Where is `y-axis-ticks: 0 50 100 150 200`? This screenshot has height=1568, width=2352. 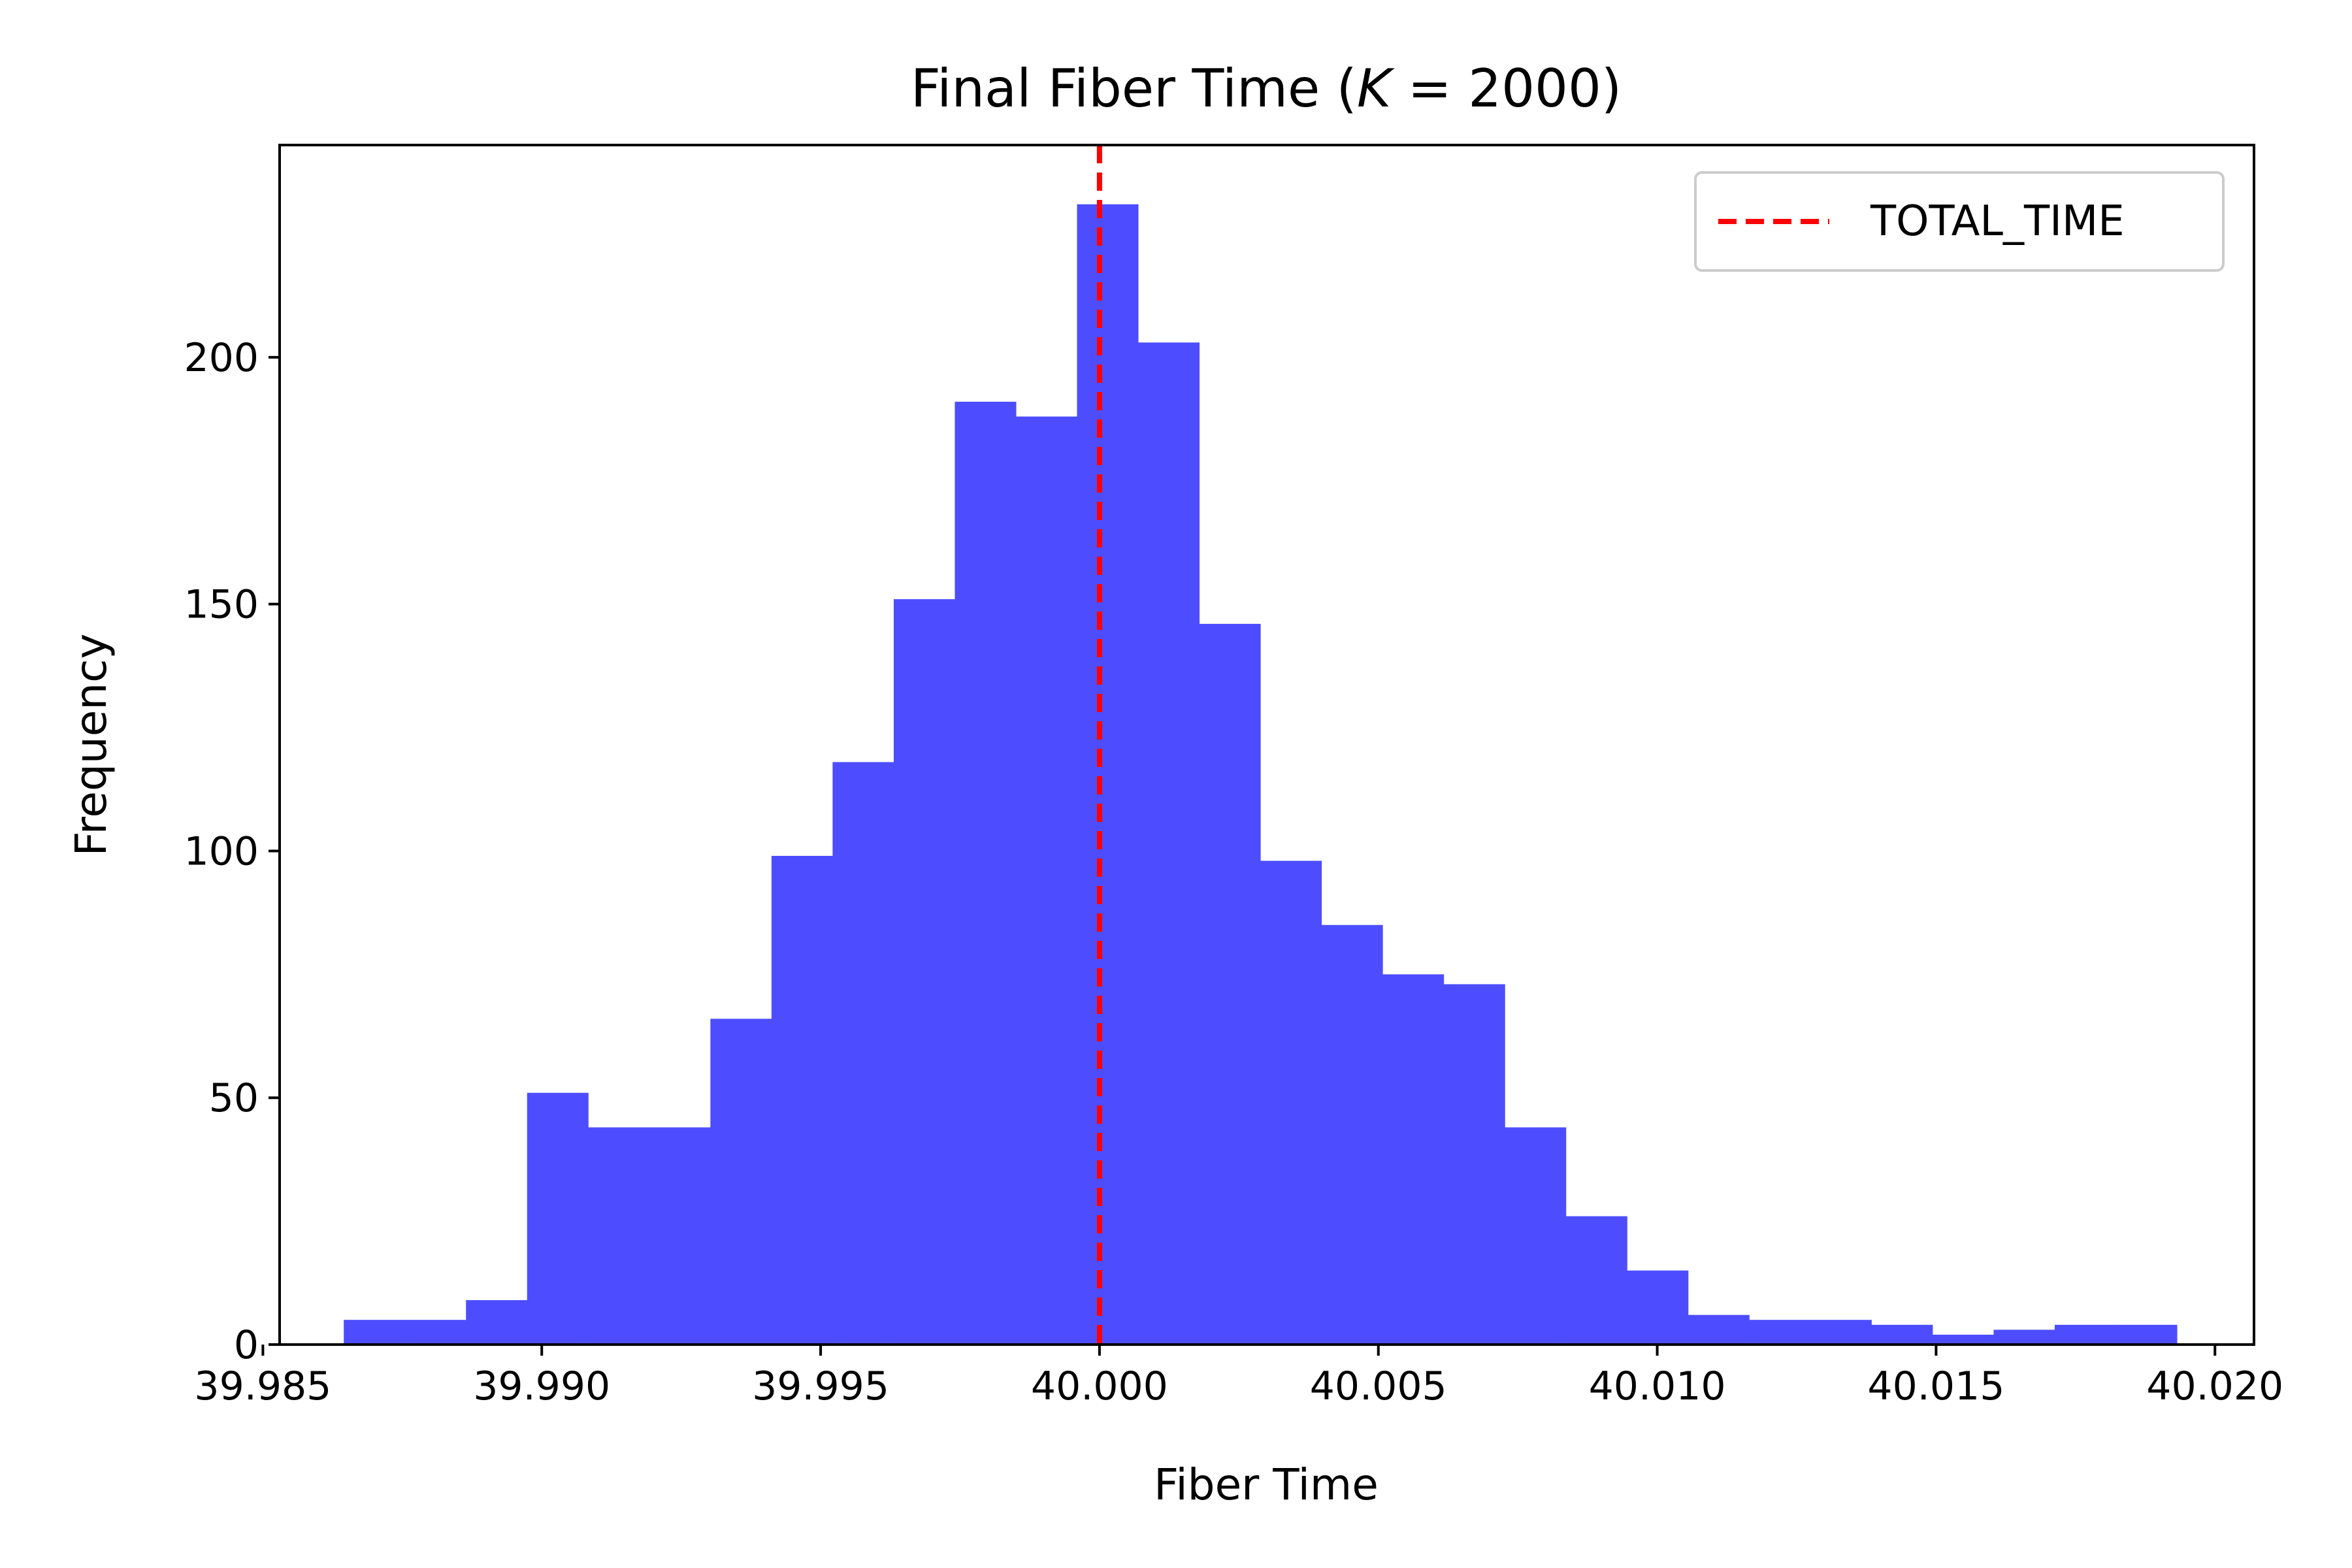
y-axis-ticks: 0 50 100 150 200 is located at coordinates (232, 851).